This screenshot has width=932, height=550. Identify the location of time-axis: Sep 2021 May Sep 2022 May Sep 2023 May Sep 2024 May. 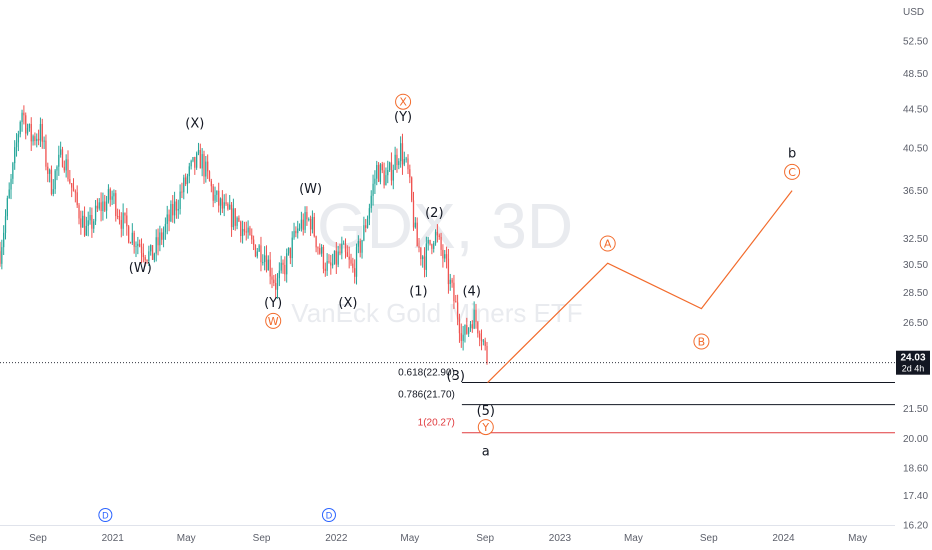
(448, 538).